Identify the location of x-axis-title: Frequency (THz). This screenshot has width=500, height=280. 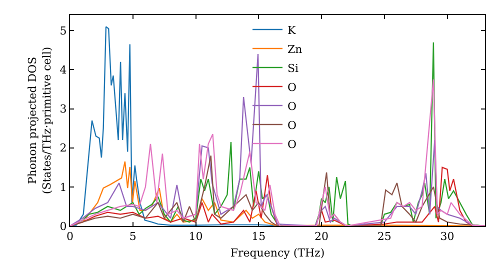
(277, 253).